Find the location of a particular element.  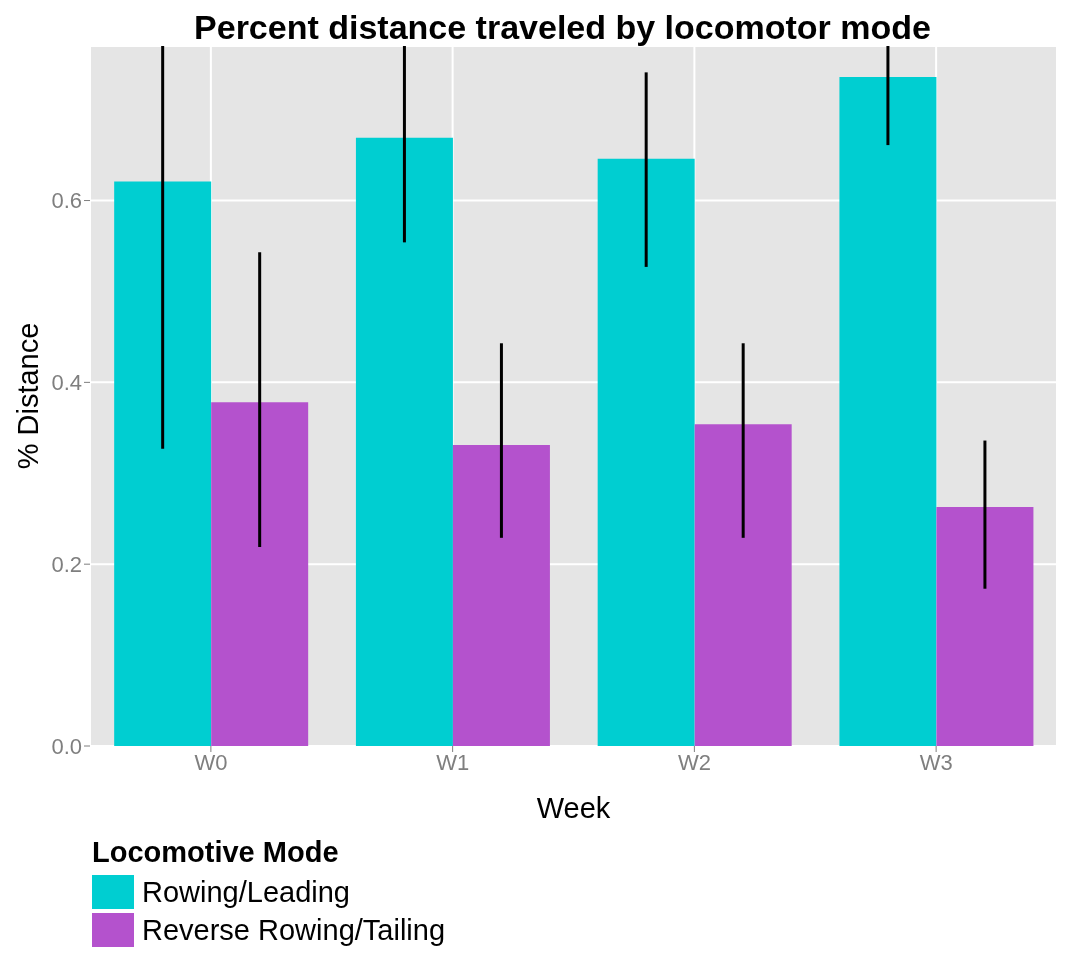

x-tick-label: W3 is located at coordinates (936, 762).